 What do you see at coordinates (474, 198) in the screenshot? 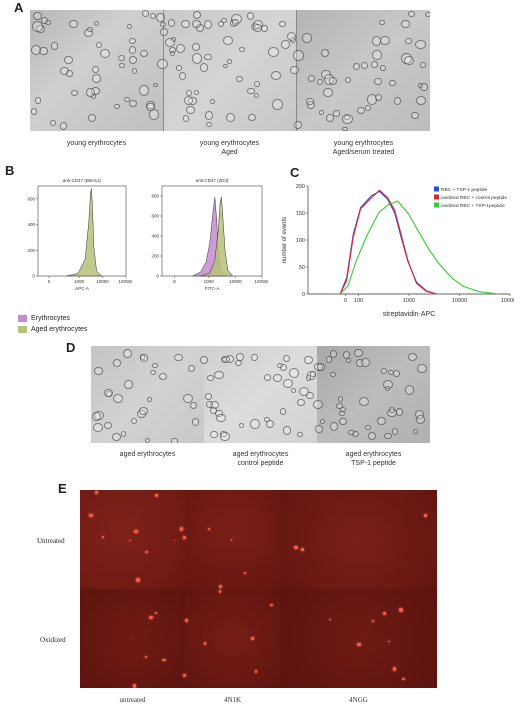
I see `legend-label-oxidized-rbc-control-peptide: oxidized RBC + control peptide` at bounding box center [474, 198].